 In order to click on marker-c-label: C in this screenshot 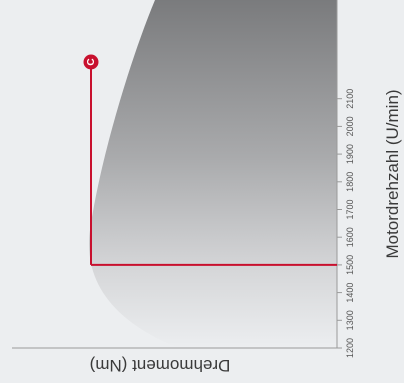, I will do `click(91, 61)`.